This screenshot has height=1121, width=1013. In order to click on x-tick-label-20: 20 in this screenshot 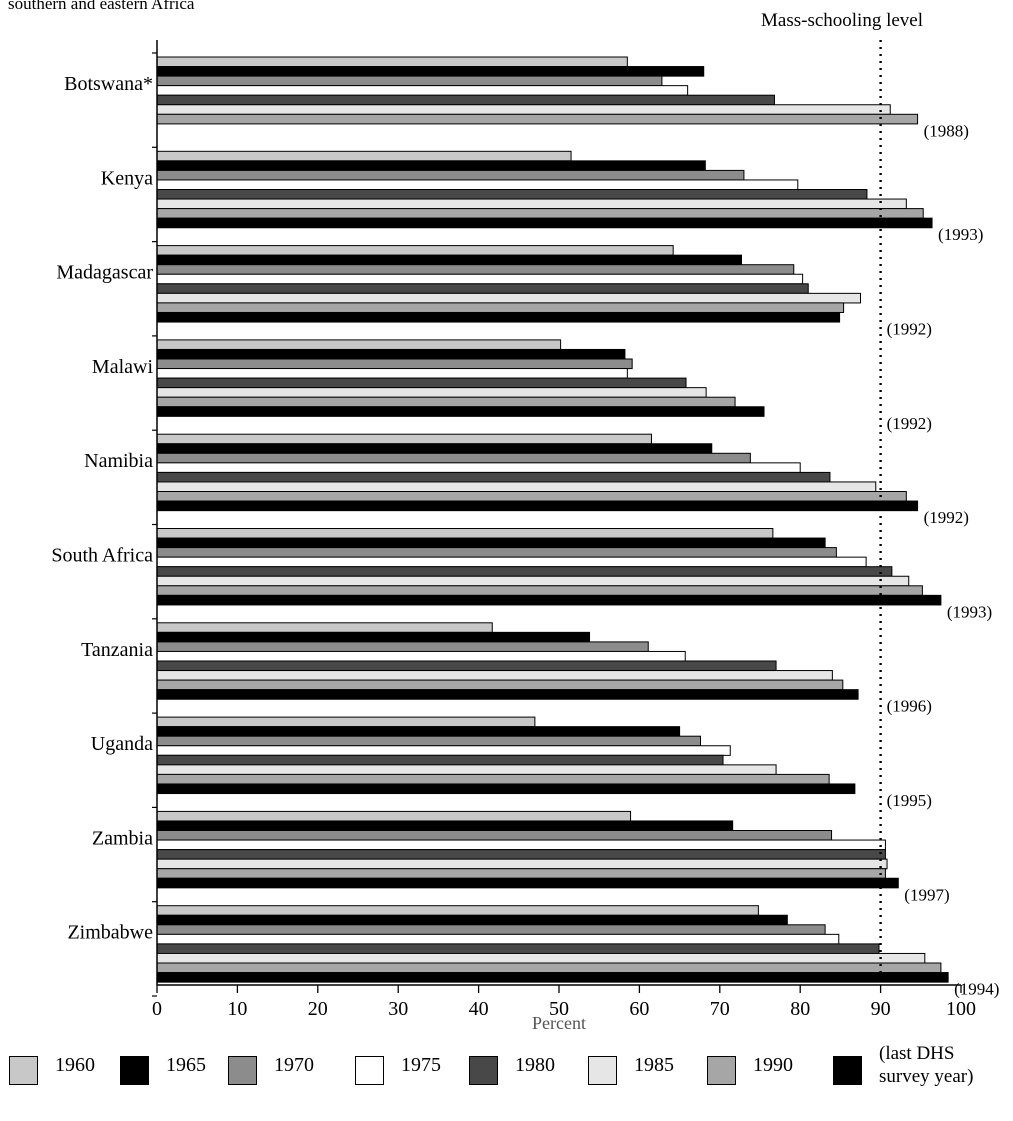, I will do `click(318, 1009)`.